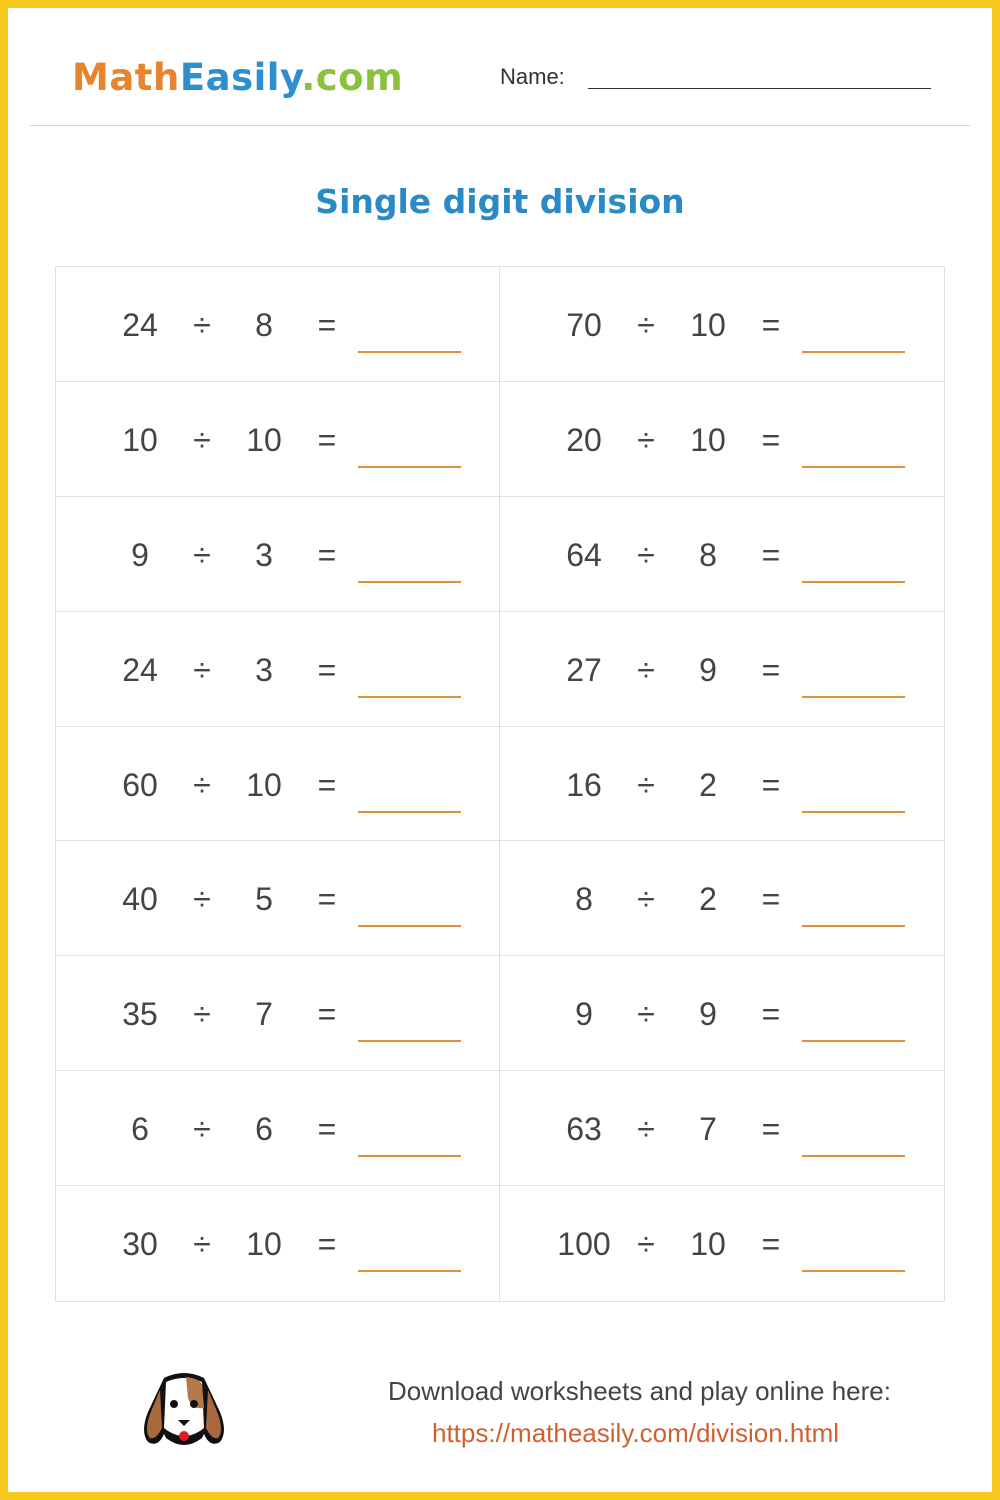 Image resolution: width=1000 pixels, height=1500 pixels. Describe the element at coordinates (140, 1014) in the screenshot. I see `dividend: 35` at that location.